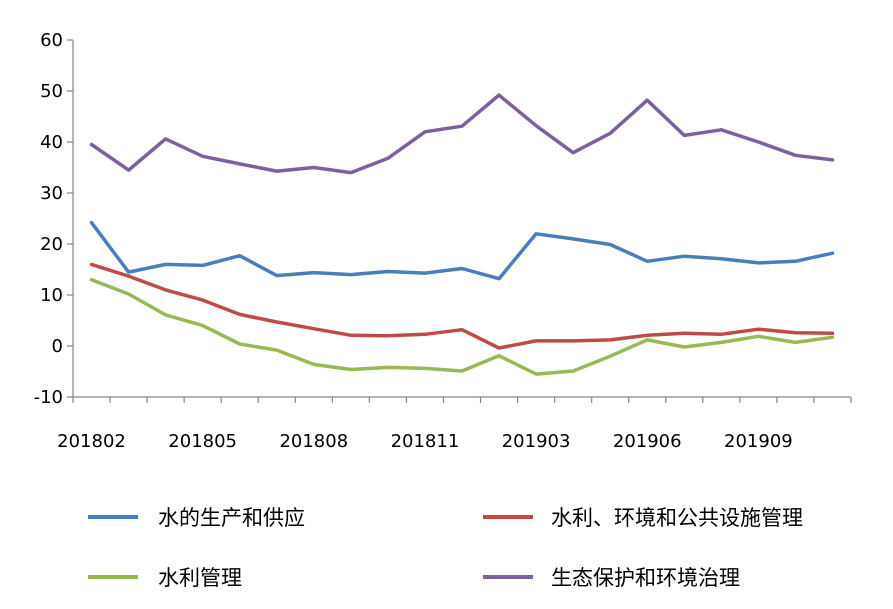 The height and width of the screenshot is (609, 893). I want to click on x-tick-label-5: 201906, so click(647, 441).